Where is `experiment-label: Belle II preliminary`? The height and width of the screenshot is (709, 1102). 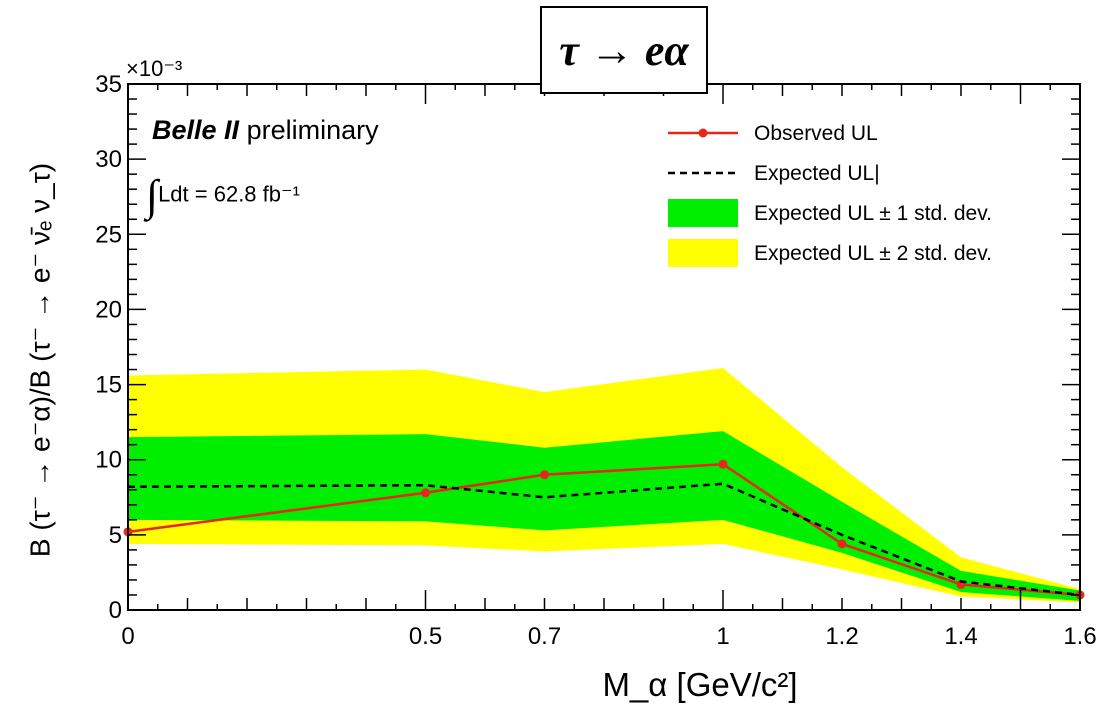 experiment-label: Belle II preliminary is located at coordinates (265, 130).